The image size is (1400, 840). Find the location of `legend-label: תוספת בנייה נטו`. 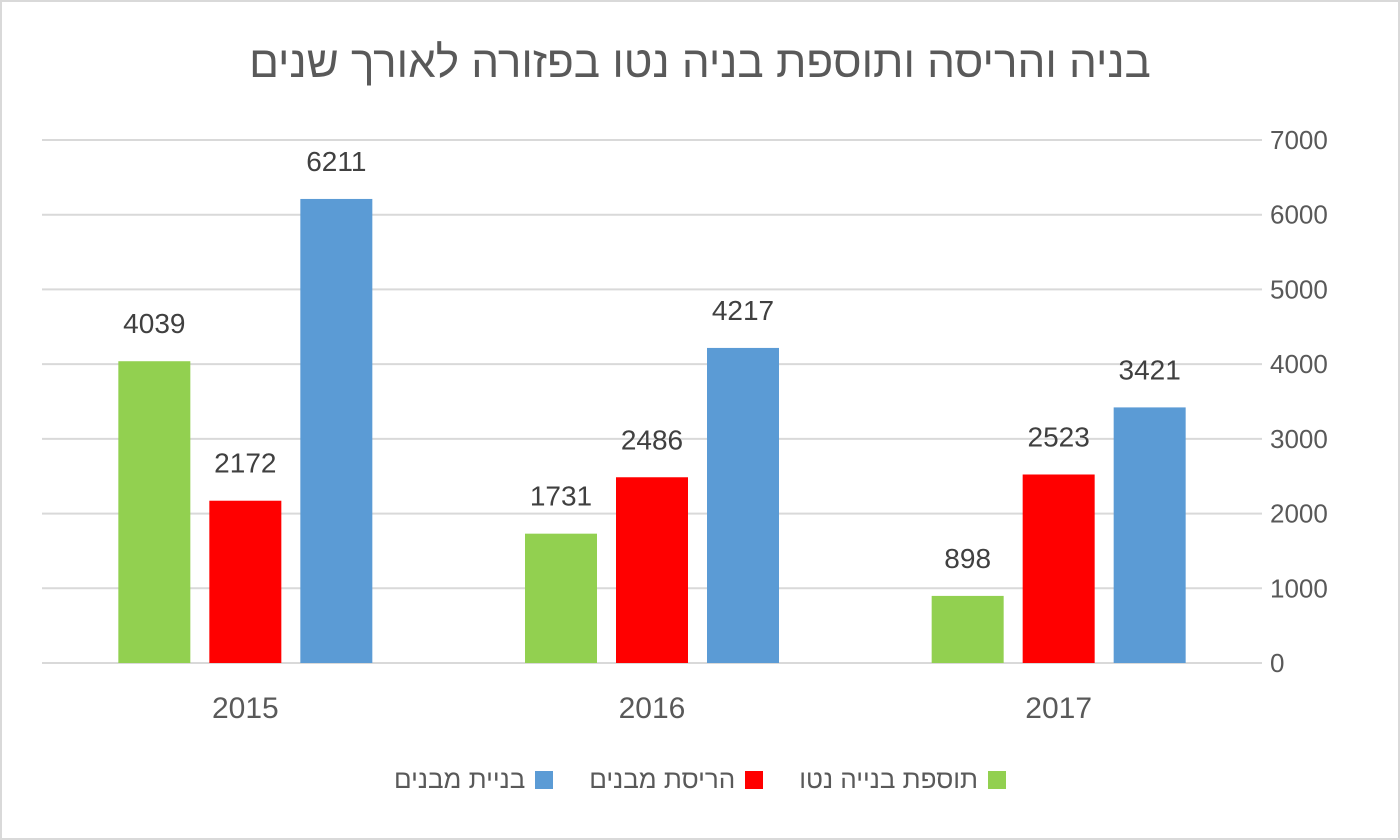

legend-label: תוספת בנייה נטו is located at coordinates (888, 779).